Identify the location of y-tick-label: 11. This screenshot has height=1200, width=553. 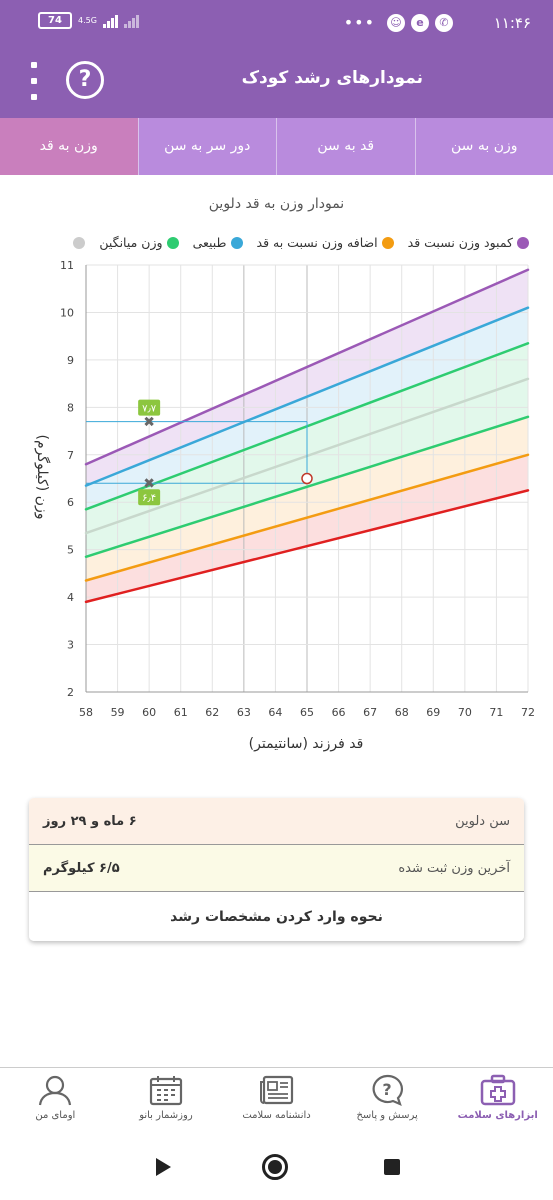
(67, 265).